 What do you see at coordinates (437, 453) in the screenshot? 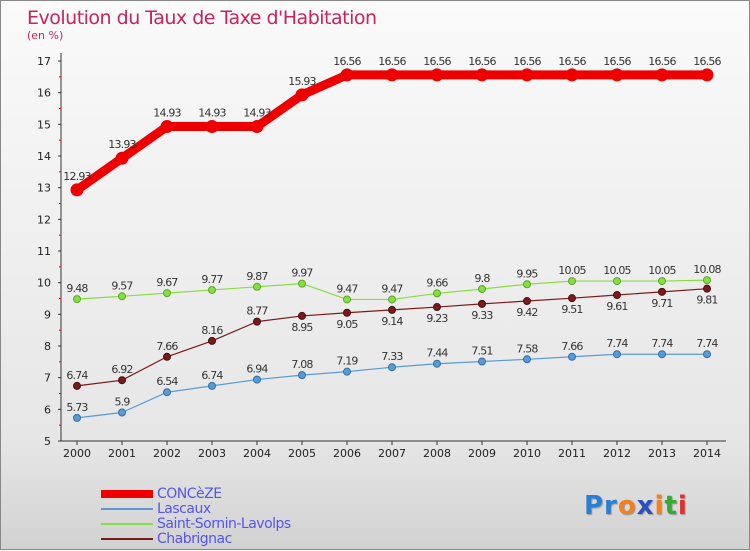
I see `x-tick-label: 2008` at bounding box center [437, 453].